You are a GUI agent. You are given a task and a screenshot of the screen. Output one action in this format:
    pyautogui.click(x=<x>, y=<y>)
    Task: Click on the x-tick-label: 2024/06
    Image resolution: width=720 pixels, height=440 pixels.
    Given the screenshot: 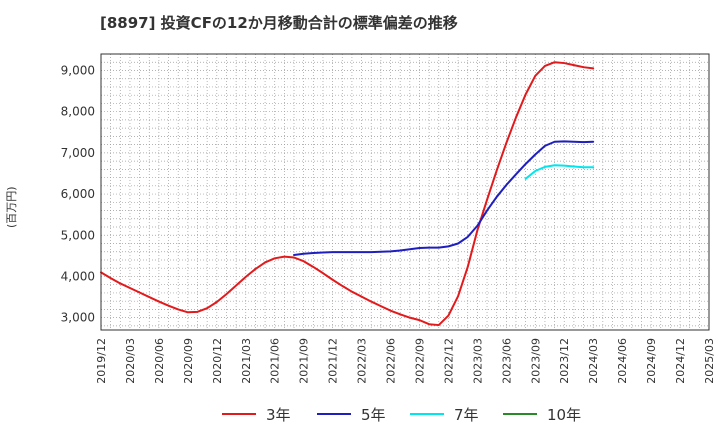 What is the action you would take?
    pyautogui.click(x=622, y=361)
    